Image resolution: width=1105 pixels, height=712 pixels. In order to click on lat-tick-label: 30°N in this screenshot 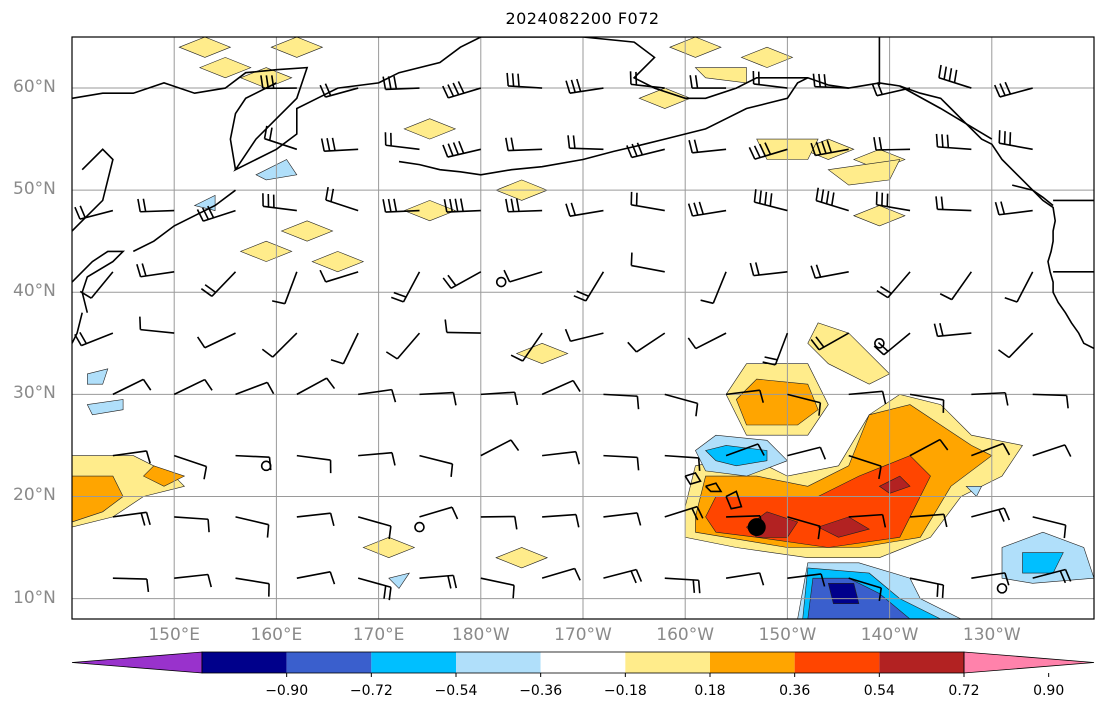, I will do `click(34, 393)`.